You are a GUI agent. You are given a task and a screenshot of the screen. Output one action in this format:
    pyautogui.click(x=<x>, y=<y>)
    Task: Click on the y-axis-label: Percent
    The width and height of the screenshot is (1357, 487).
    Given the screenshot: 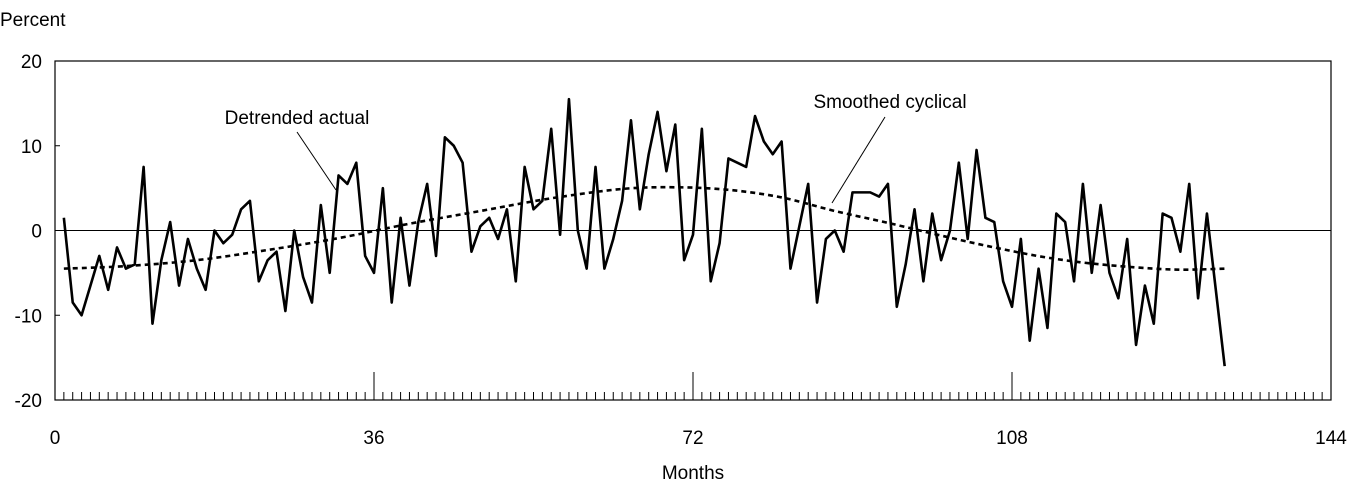 What is the action you would take?
    pyautogui.click(x=33, y=20)
    